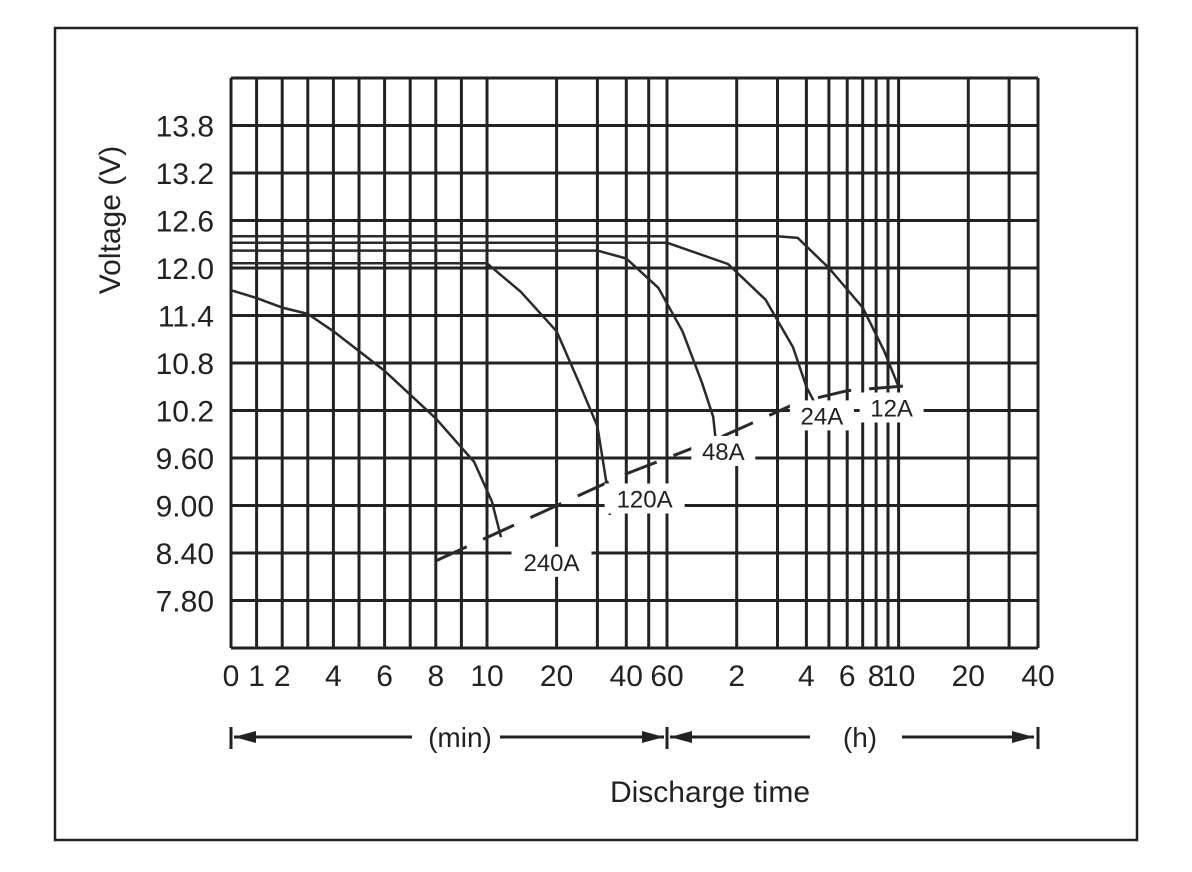  I want to click on series-line-48a, so click(474, 348).